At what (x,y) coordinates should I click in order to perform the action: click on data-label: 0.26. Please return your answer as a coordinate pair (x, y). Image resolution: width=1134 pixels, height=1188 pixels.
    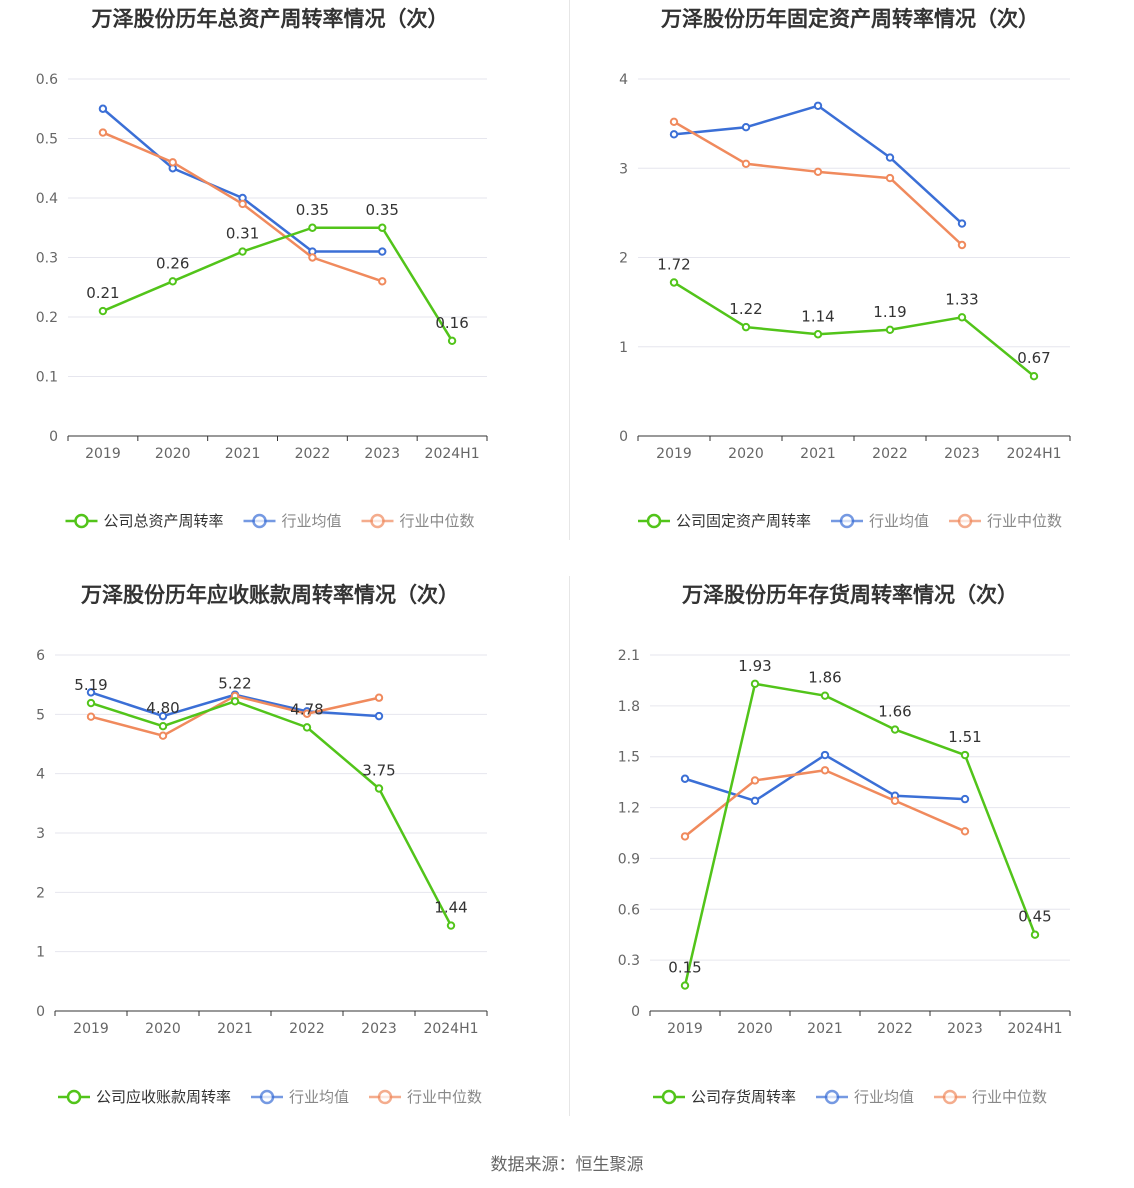
    Looking at the image, I should click on (172, 263).